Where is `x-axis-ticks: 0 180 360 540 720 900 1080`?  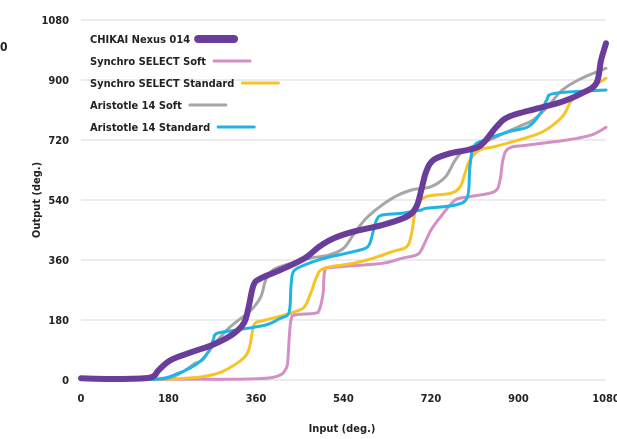 x-axis-ticks: 0 180 360 540 720 900 1080 is located at coordinates (347, 398).